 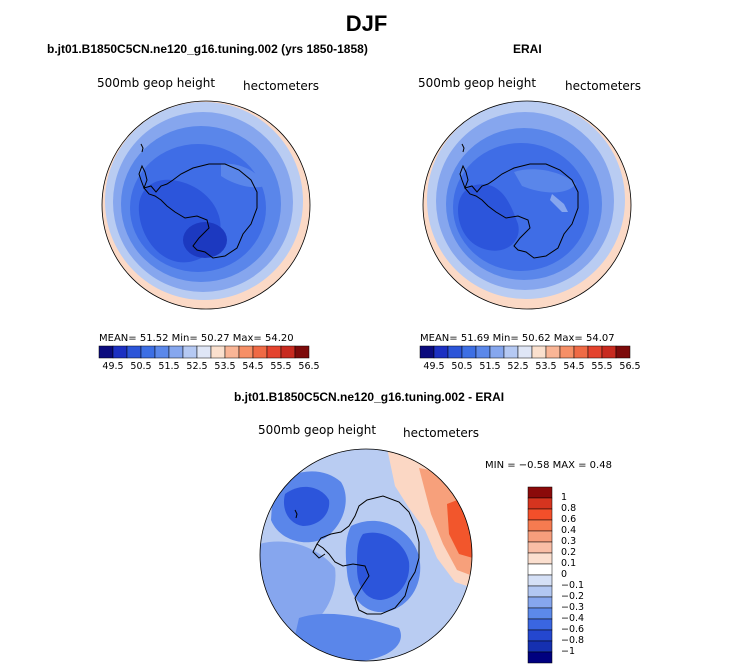 I want to click on colorbar-tick-label: −0.1, so click(x=573, y=585).